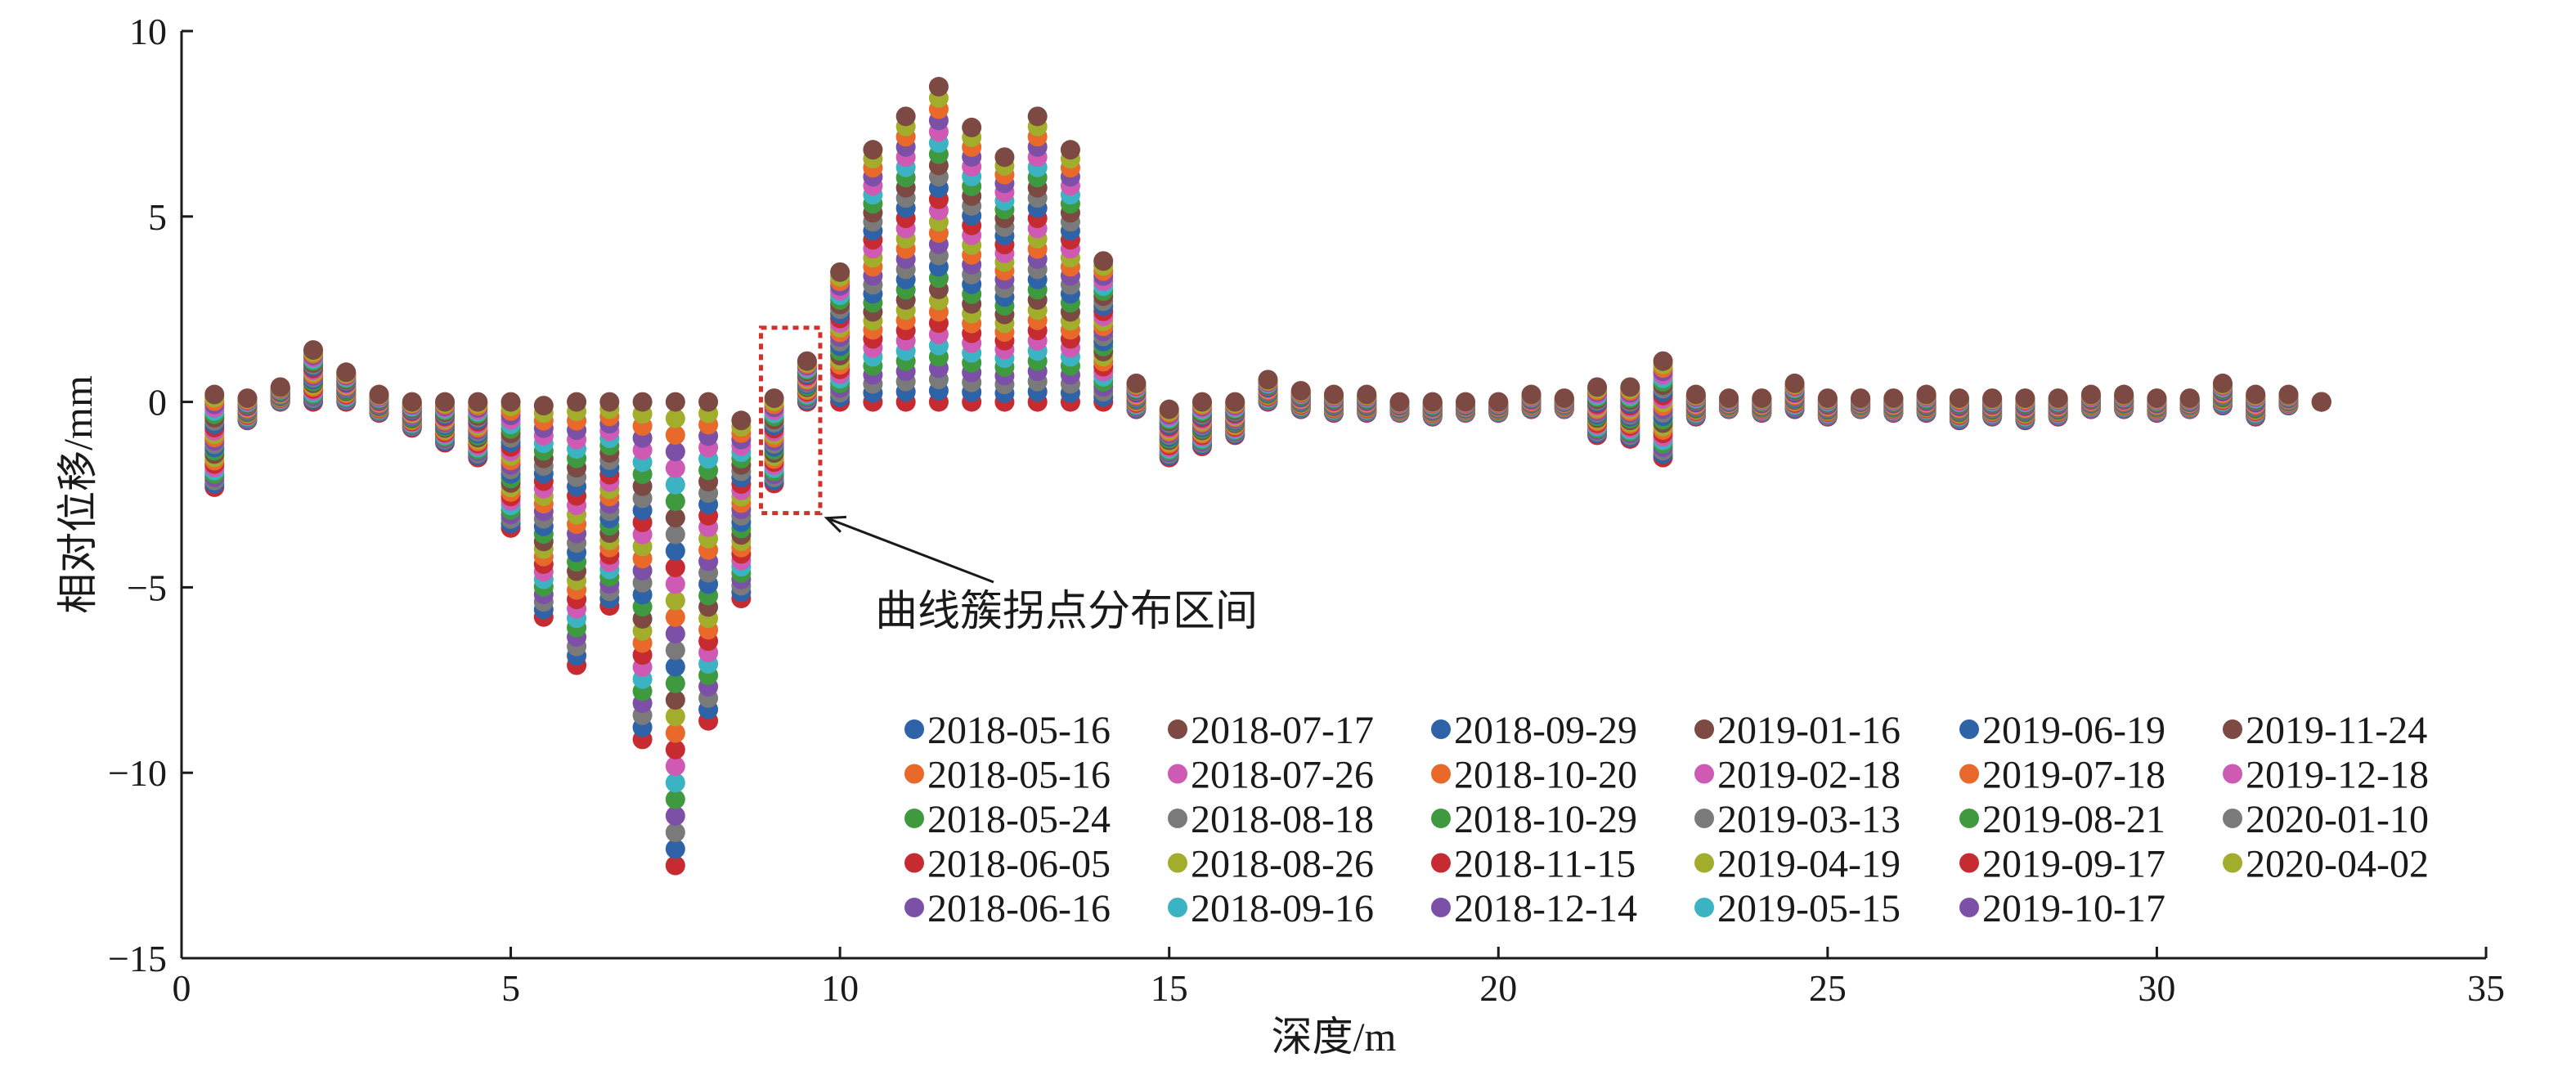 The image size is (2576, 1080). Describe the element at coordinates (1282, 864) in the screenshot. I see `legend-label: 2018-08-26` at that location.